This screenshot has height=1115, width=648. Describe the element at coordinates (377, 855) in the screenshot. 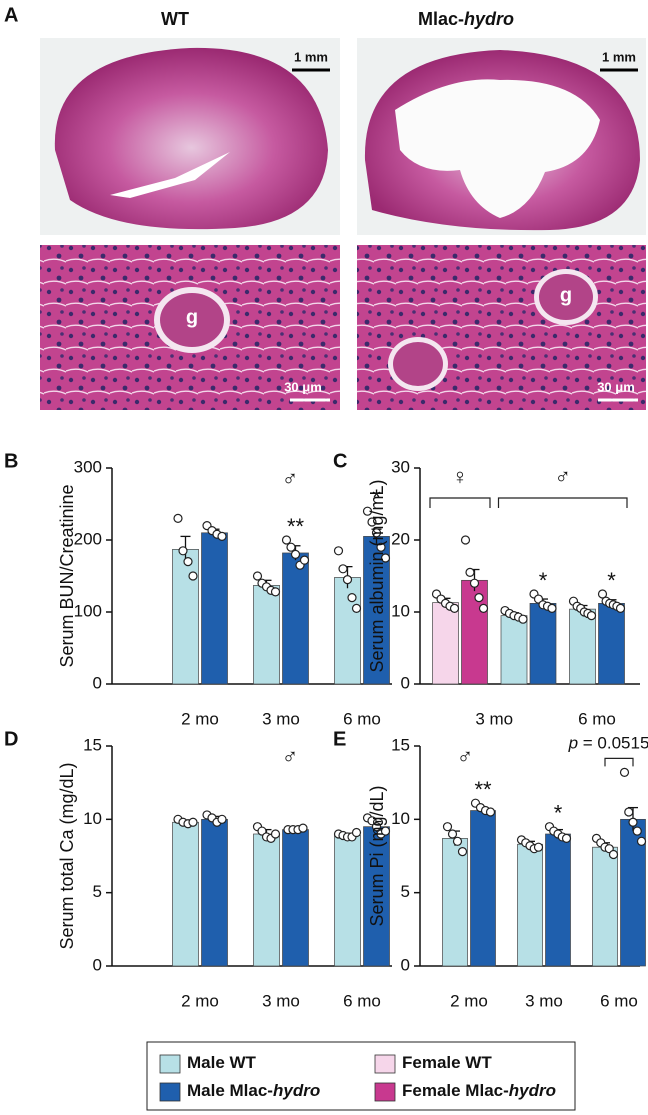

I see `y-axis-label: Serum Pi (mg/dL)` at that location.